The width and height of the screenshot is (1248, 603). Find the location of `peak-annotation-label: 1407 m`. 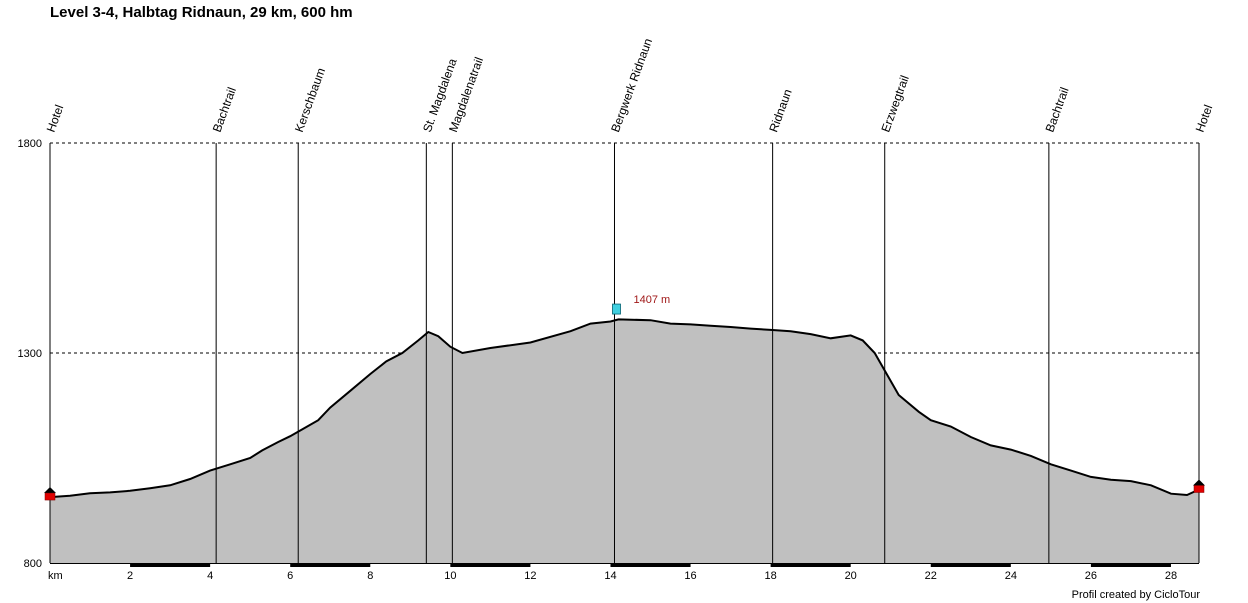

peak-annotation-label: 1407 m is located at coordinates (651, 300).